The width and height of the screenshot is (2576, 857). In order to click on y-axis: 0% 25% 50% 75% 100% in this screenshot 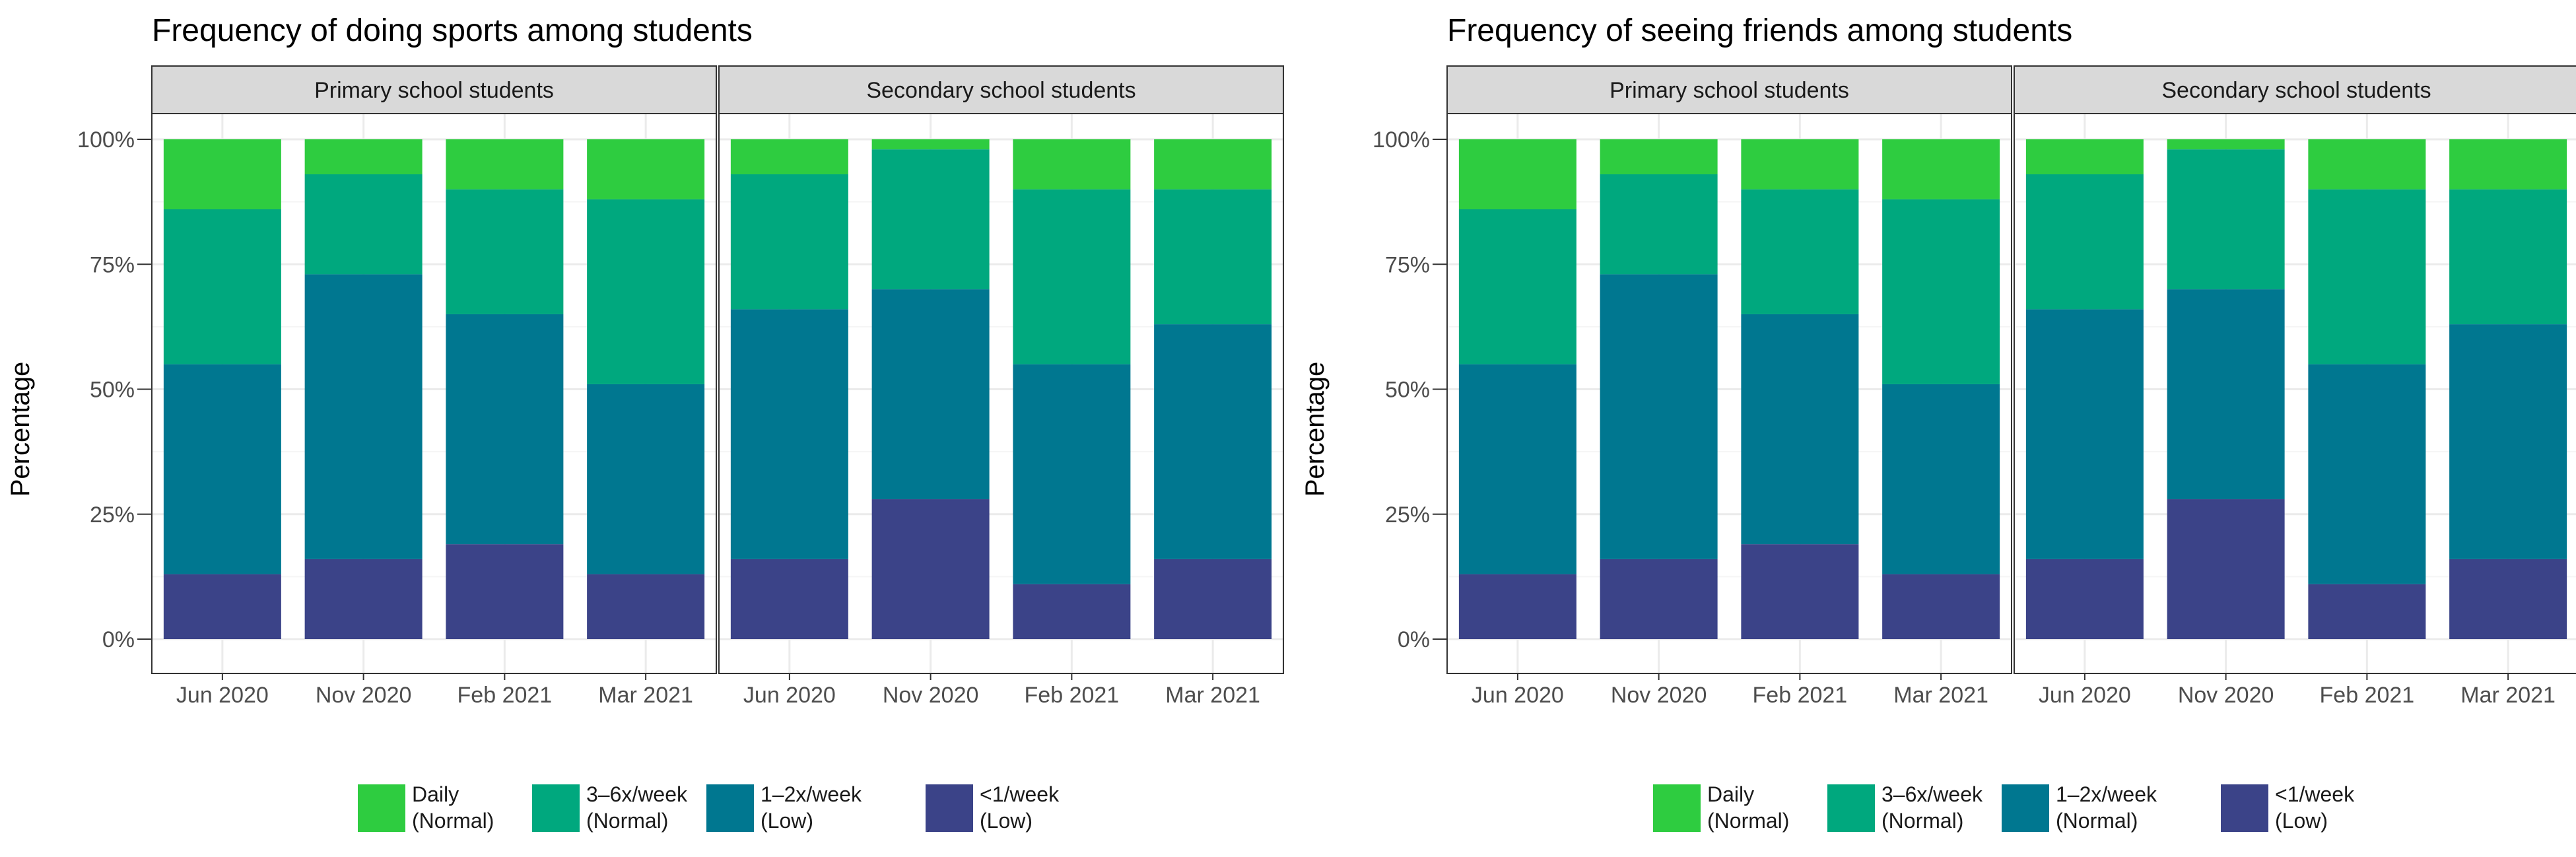, I will do `click(114, 389)`.